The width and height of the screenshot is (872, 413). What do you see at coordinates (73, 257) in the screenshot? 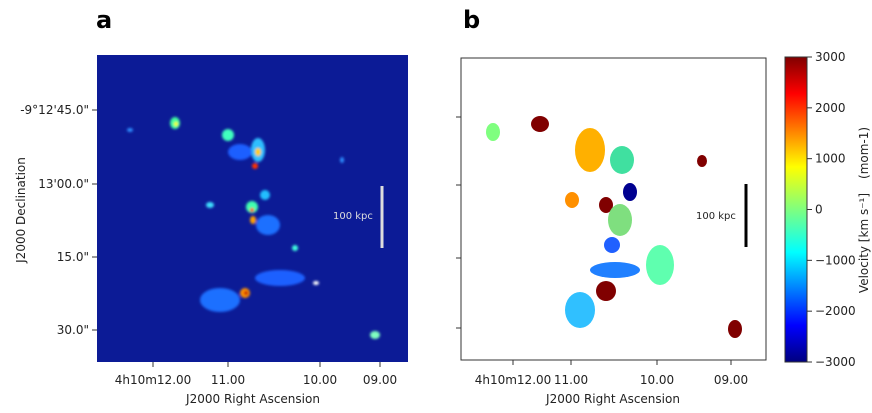
I see `y-tick-label: 15.0"` at bounding box center [73, 257].